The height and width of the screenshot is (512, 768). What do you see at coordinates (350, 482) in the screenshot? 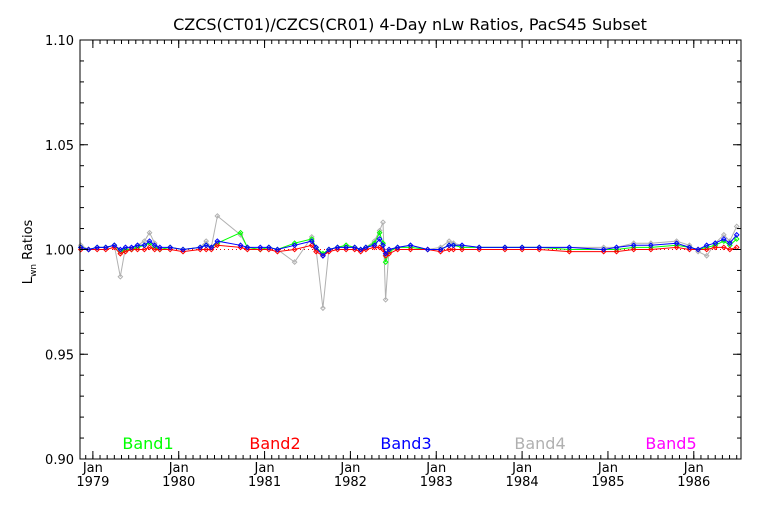
I see `x-tick-label-year: 1982` at bounding box center [350, 482].